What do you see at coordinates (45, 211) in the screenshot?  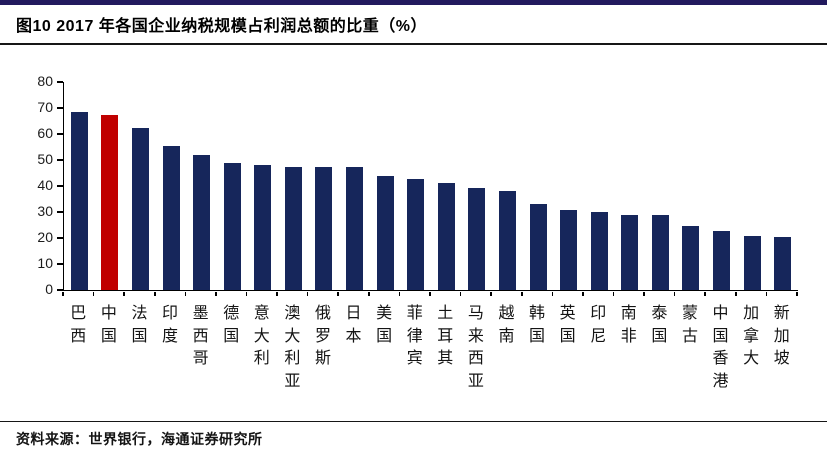 I see `y-tick-label-30: 30` at bounding box center [45, 211].